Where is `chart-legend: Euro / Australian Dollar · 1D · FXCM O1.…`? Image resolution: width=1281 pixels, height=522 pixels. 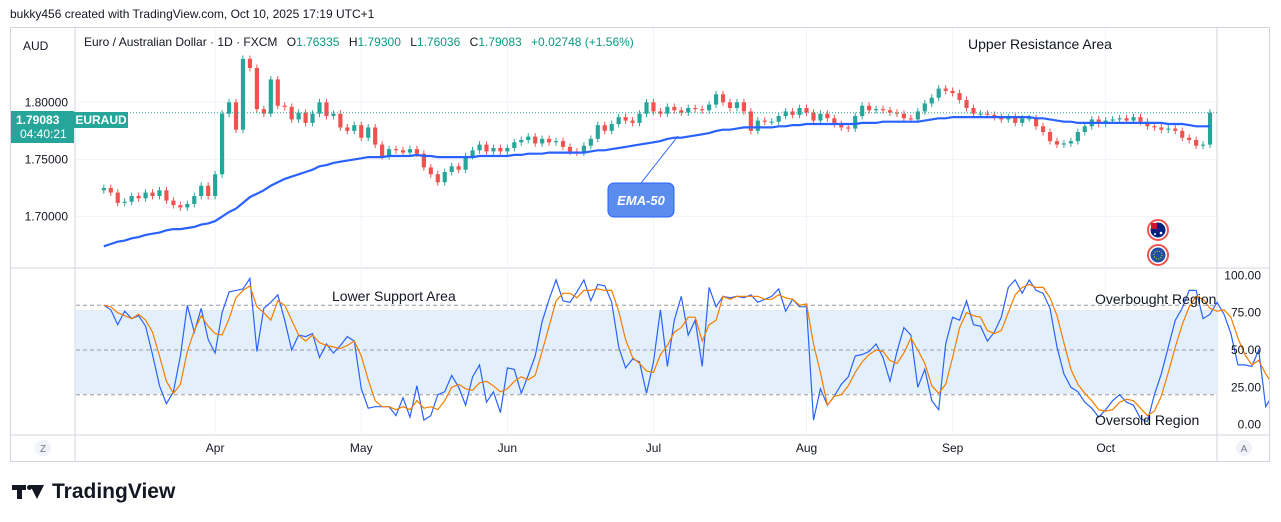
chart-legend: Euro / Australian Dollar · 1D · FXCM O1.… is located at coordinates (359, 42).